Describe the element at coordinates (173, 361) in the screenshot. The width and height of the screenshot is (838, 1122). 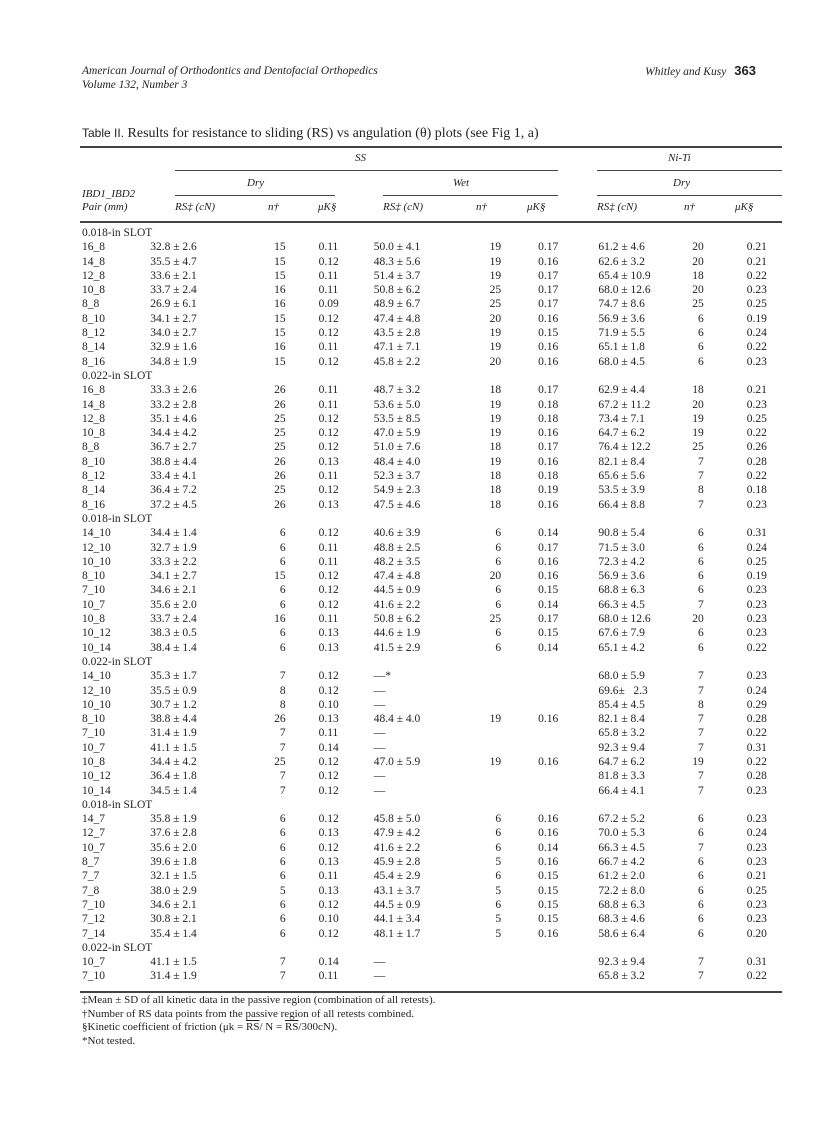
I see `cell-rs-dry: 34.8 ± 1.9` at that location.